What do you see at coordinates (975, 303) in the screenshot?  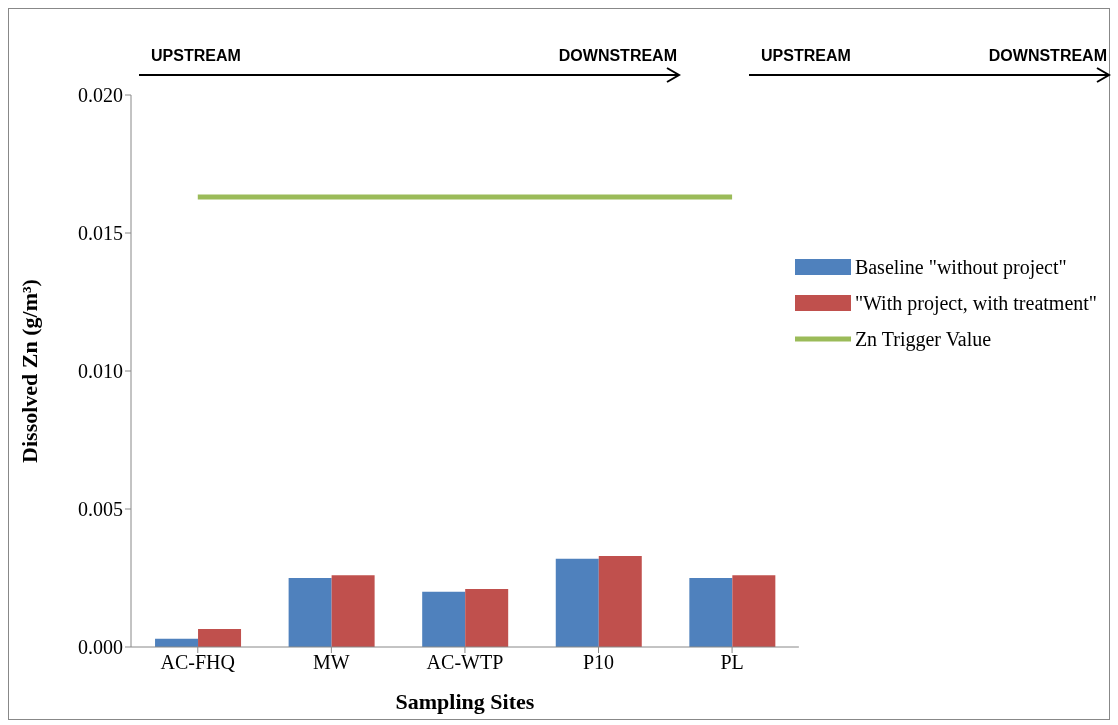 I see `legend-label: "With project, with treatment"` at bounding box center [975, 303].